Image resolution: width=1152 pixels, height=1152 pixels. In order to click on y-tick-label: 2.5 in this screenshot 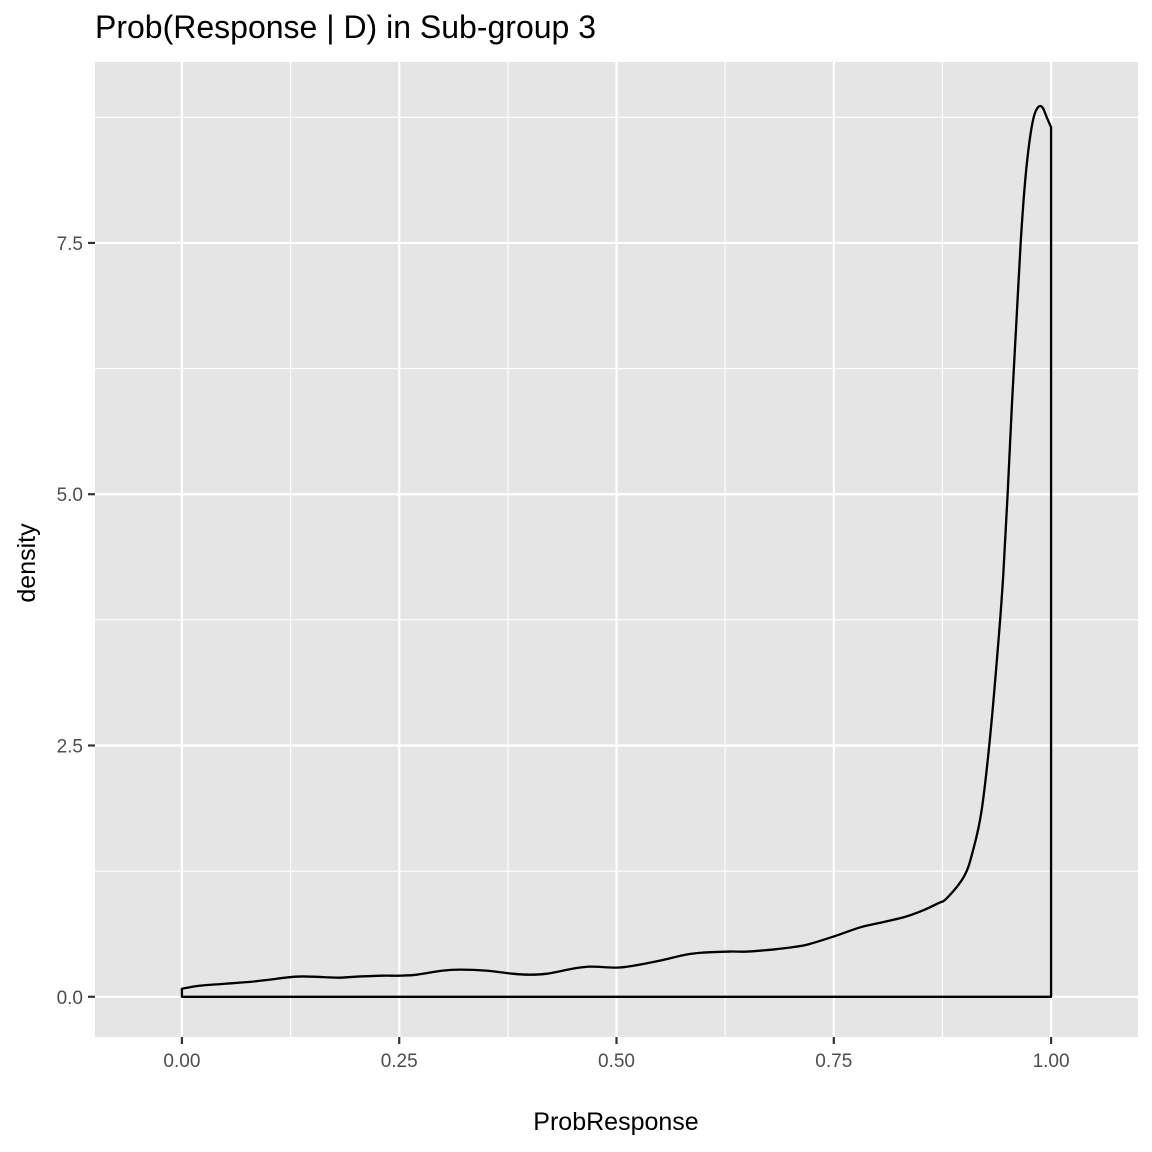, I will do `click(70, 747)`.